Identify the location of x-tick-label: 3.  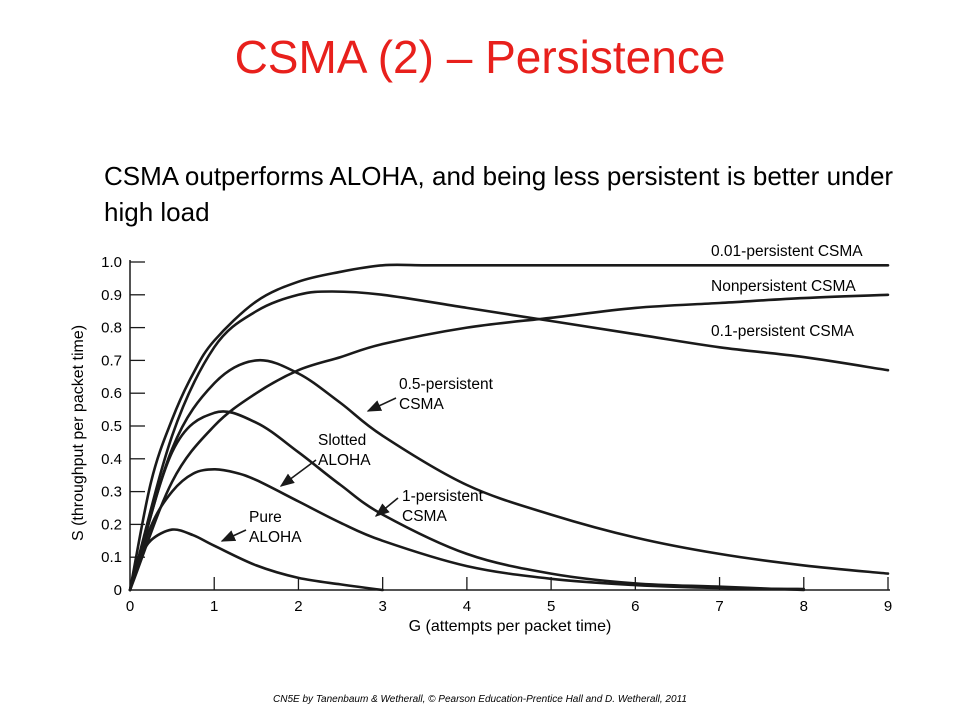
(382, 606).